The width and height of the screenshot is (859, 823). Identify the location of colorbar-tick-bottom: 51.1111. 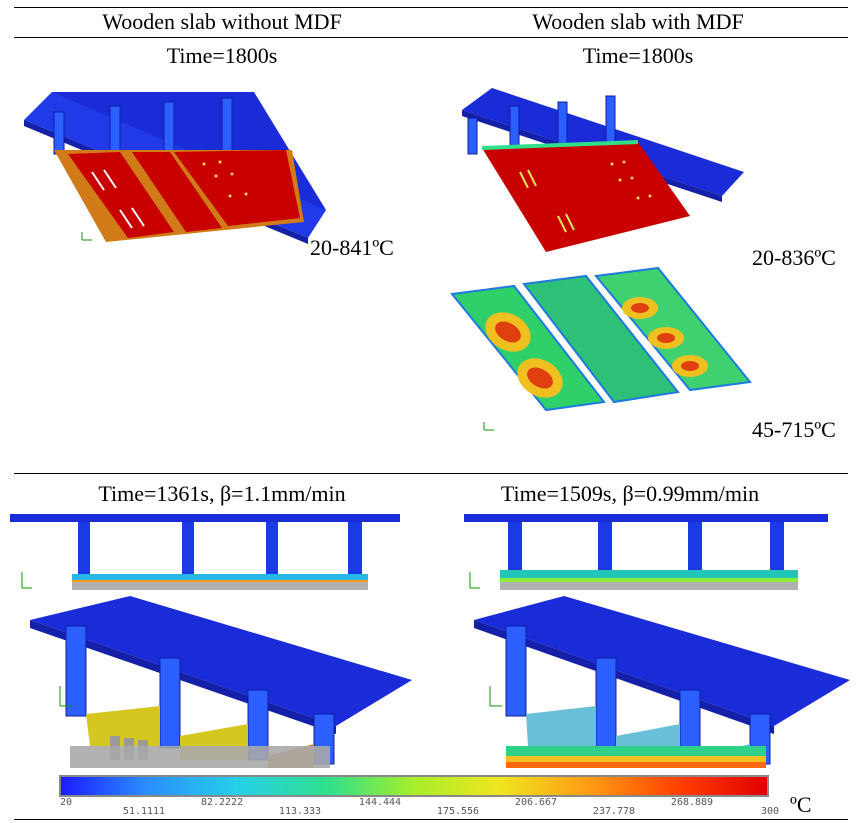
(144, 811).